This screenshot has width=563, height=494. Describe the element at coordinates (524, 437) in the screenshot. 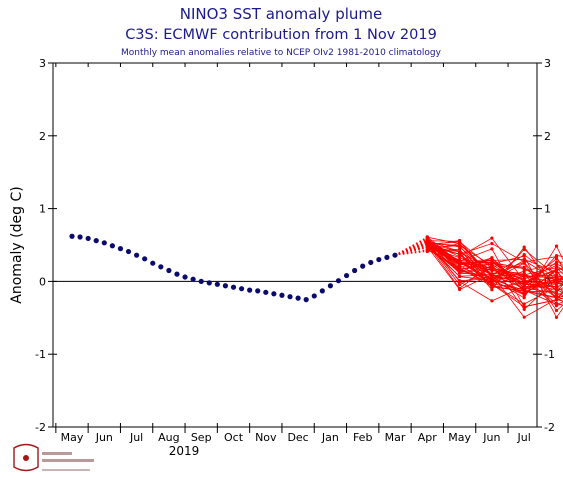

I see `x-tick-label: Jul` at that location.